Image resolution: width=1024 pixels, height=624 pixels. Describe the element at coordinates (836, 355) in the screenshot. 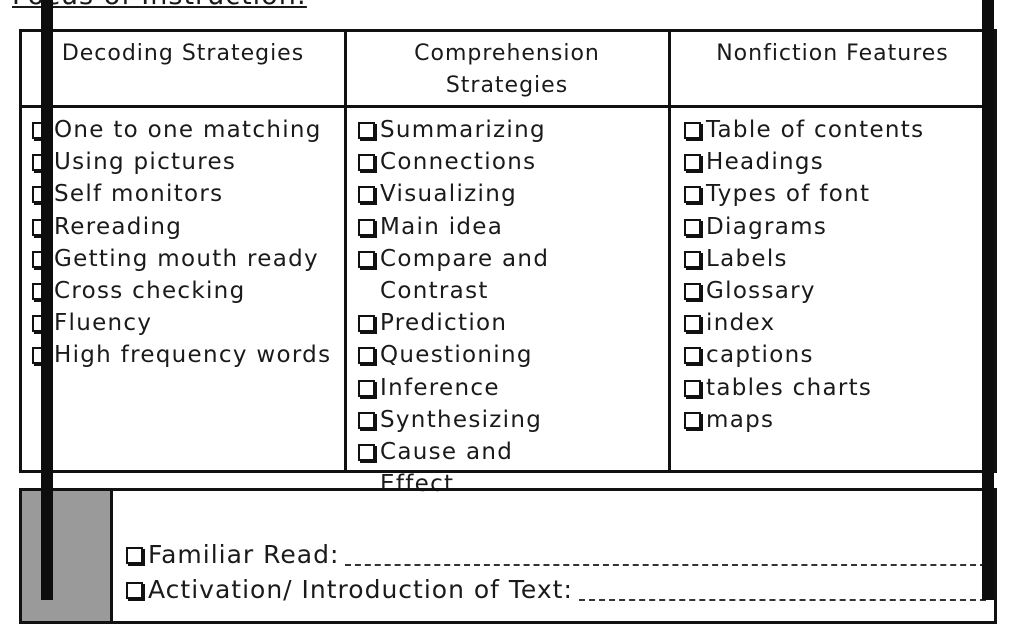

I see `checklist-item: captions` at that location.